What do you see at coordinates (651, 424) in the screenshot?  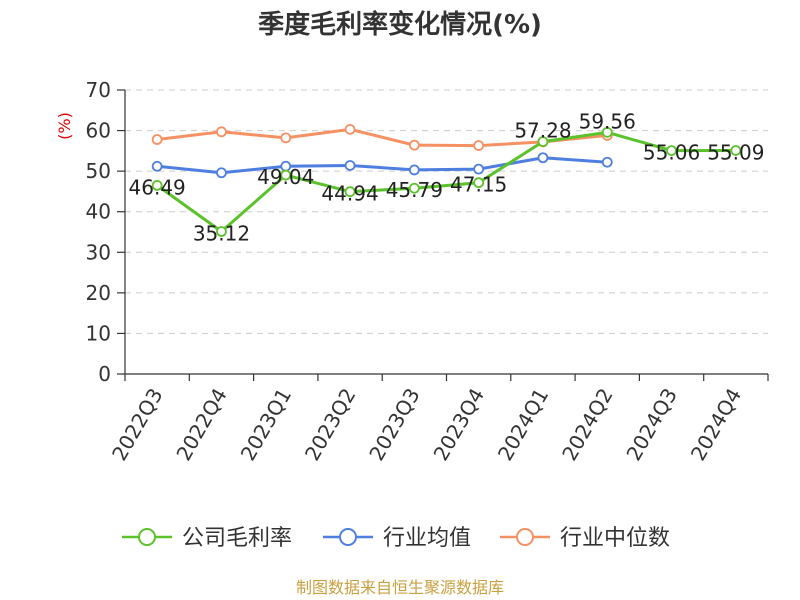 I see `x-tick-label: 2024Q3` at bounding box center [651, 424].